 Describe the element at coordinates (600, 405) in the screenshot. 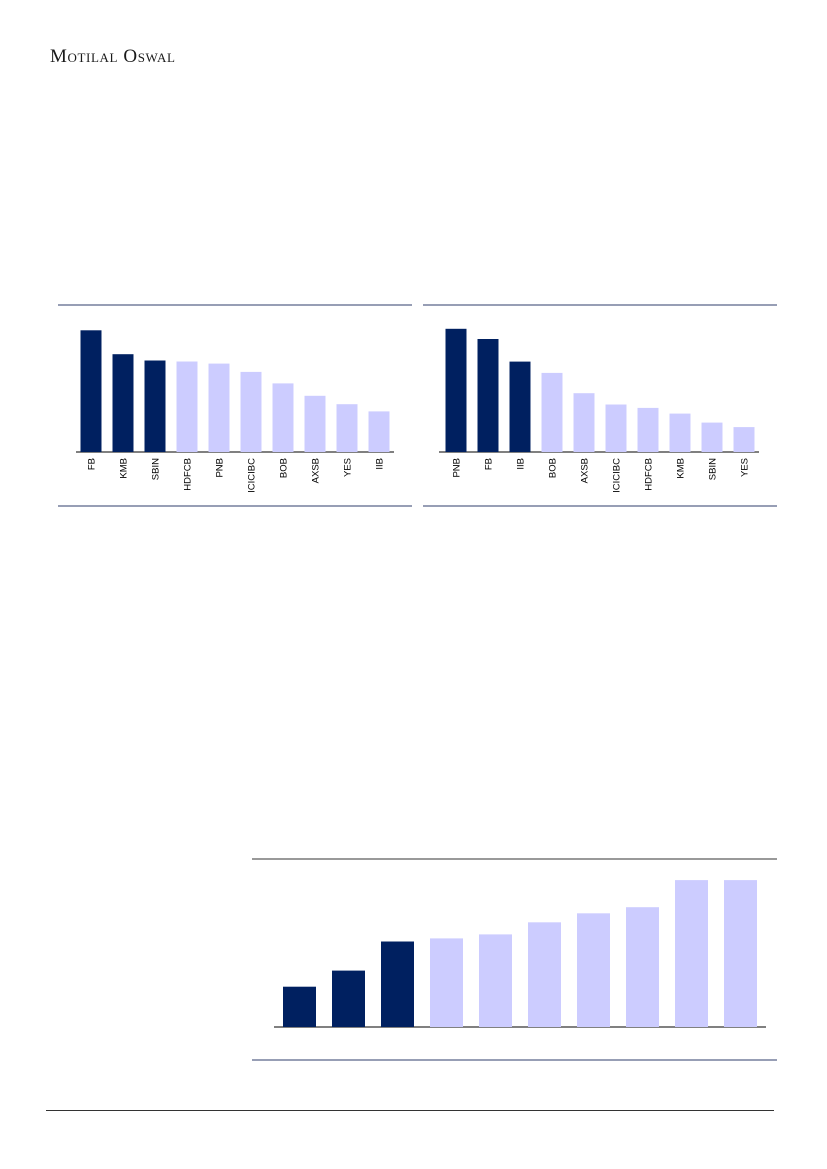

I see `bar-chart-2: PNB FB IIB BOB AXSB ICICIBC HDFCB KMB SBIN YES` at that location.